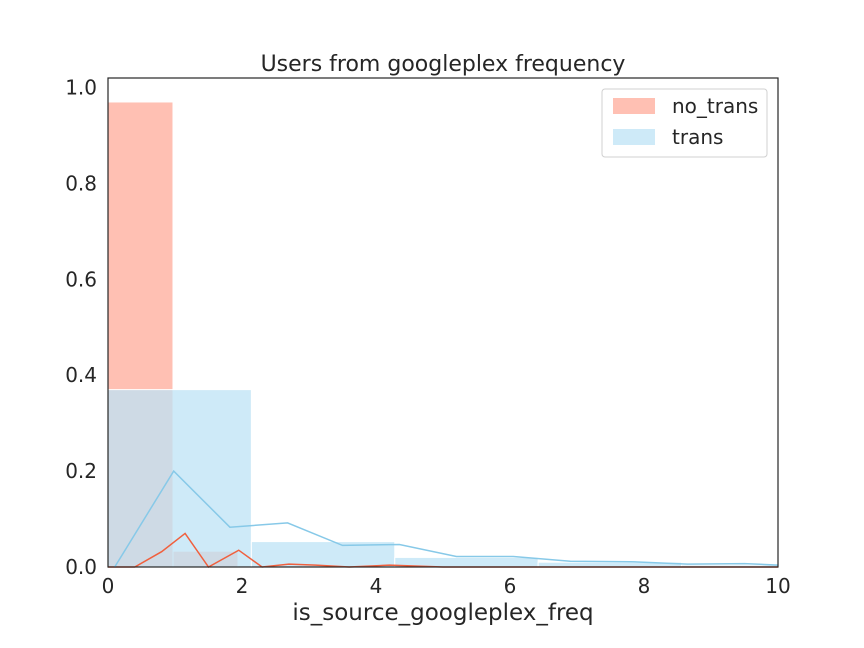 The height and width of the screenshot is (648, 864). What do you see at coordinates (81, 567) in the screenshot?
I see `y-tick-label: 0.0` at bounding box center [81, 567].